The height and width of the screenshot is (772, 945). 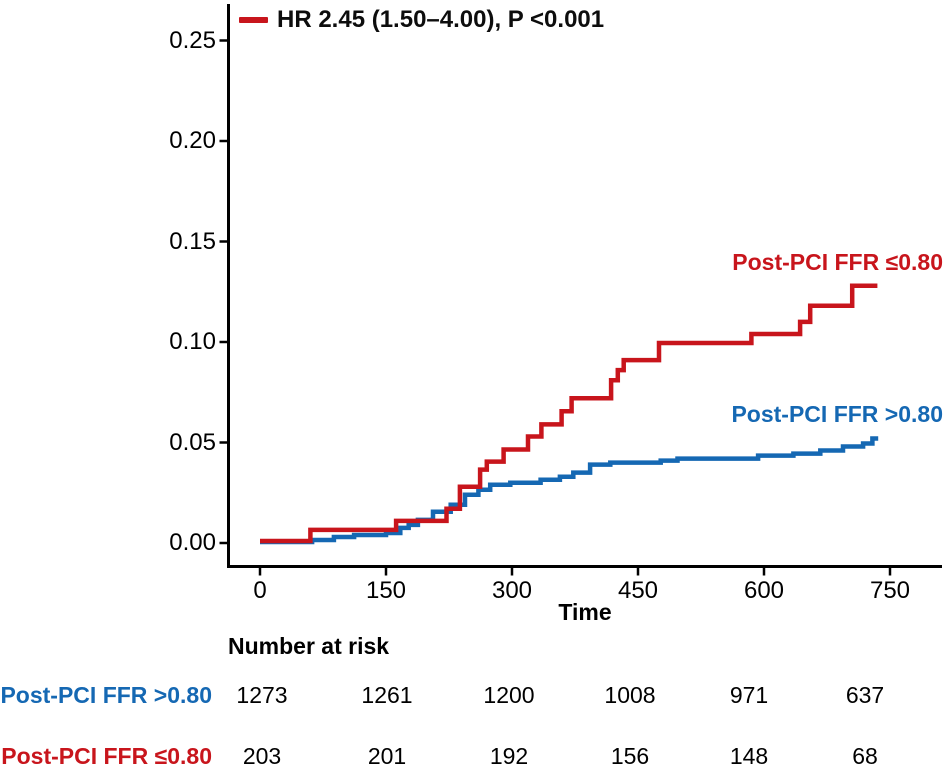 I want to click on y-tick-label: 0.10, so click(x=192, y=341).